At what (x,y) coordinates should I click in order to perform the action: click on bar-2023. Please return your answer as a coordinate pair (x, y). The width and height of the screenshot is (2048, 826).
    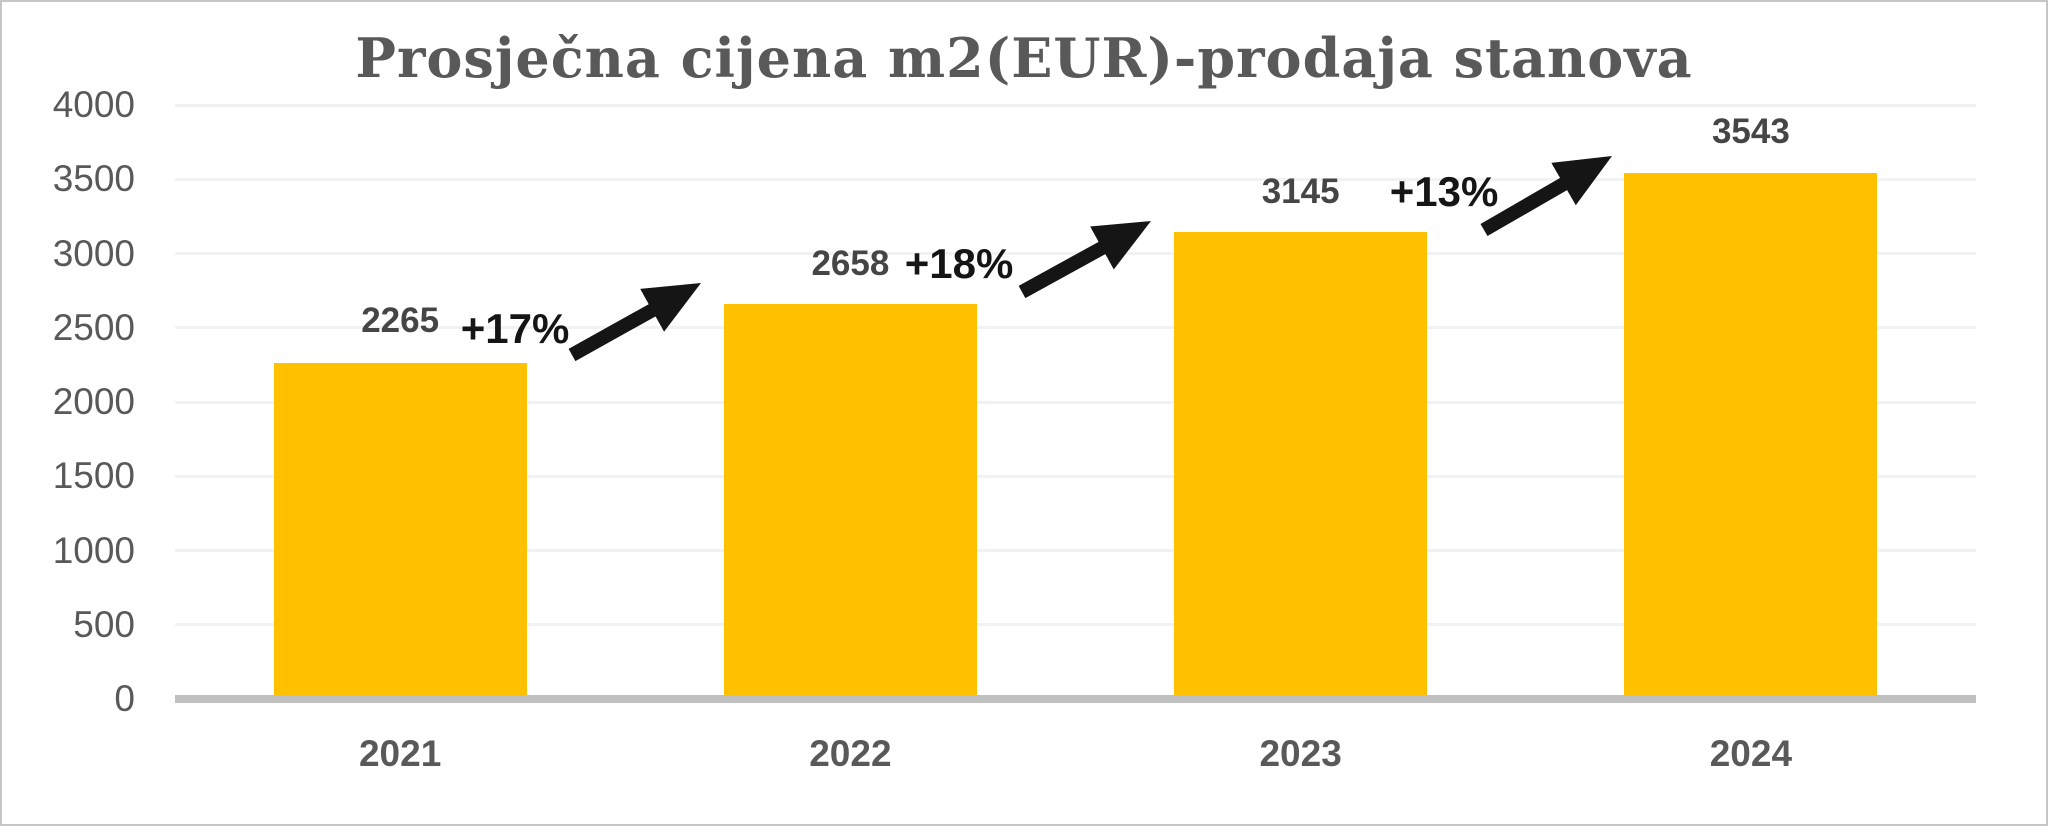
    Looking at the image, I should click on (1301, 465).